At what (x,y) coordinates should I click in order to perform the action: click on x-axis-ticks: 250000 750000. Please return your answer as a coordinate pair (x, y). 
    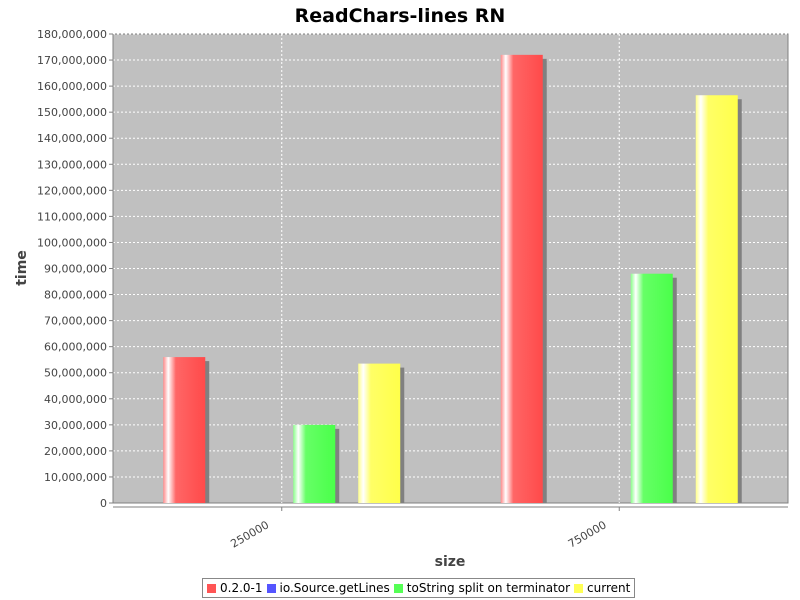
    Looking at the image, I should click on (424, 529).